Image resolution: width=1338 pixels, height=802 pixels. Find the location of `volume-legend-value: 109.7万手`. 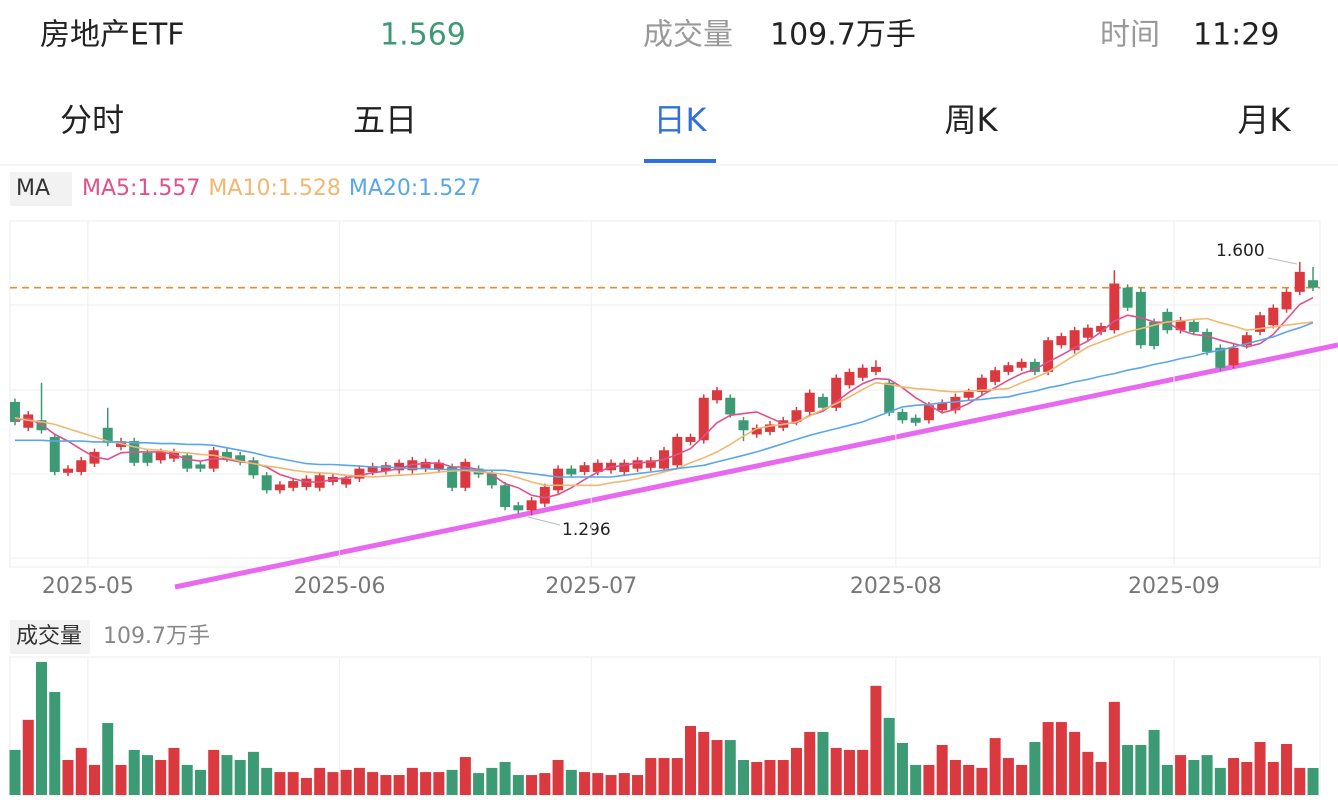

volume-legend-value: 109.7万手 is located at coordinates (156, 636).